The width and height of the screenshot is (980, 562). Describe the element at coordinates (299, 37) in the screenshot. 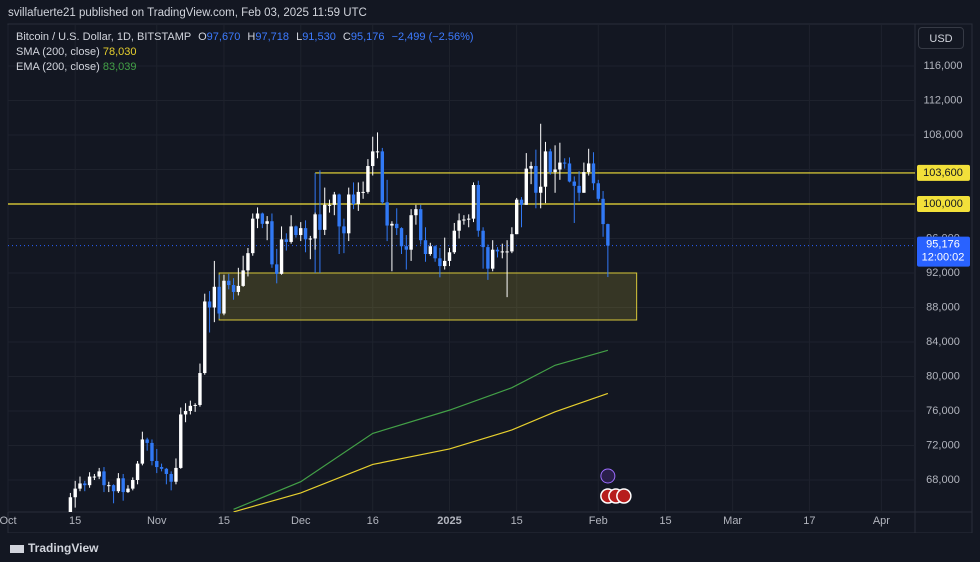

I see `ohlc-key: L` at that location.